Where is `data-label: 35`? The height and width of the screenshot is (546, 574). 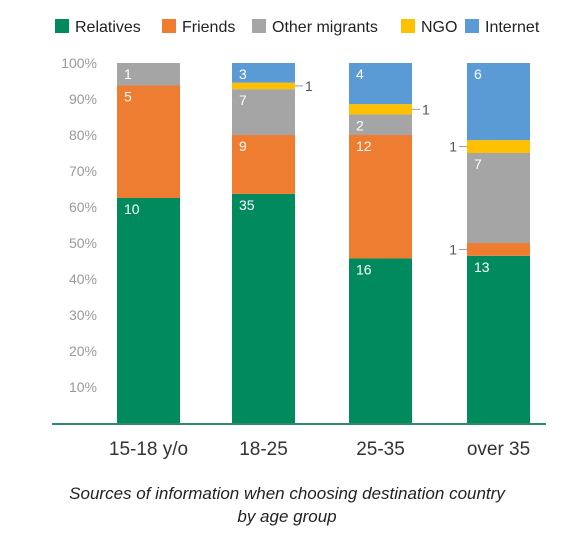
data-label: 35 is located at coordinates (247, 205).